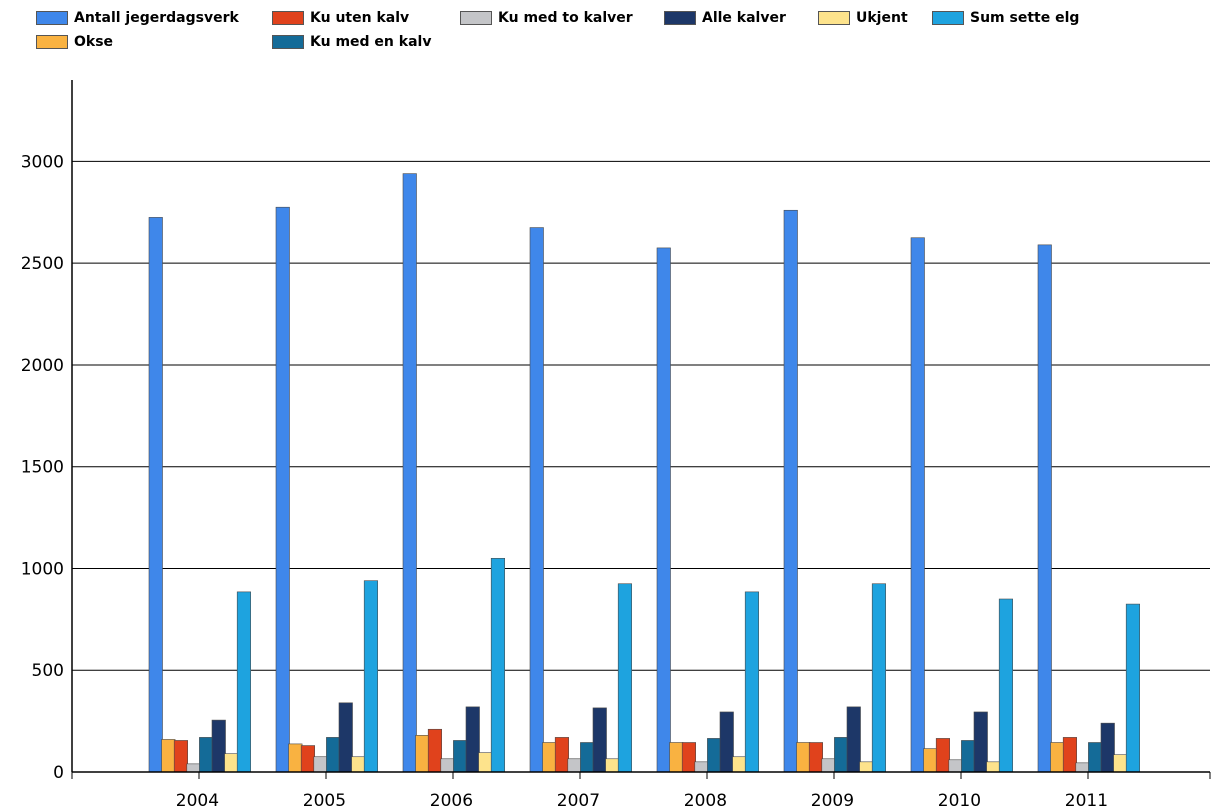 The width and height of the screenshot is (1213, 810). I want to click on legend-item: Ku uten kalv, so click(340, 18).